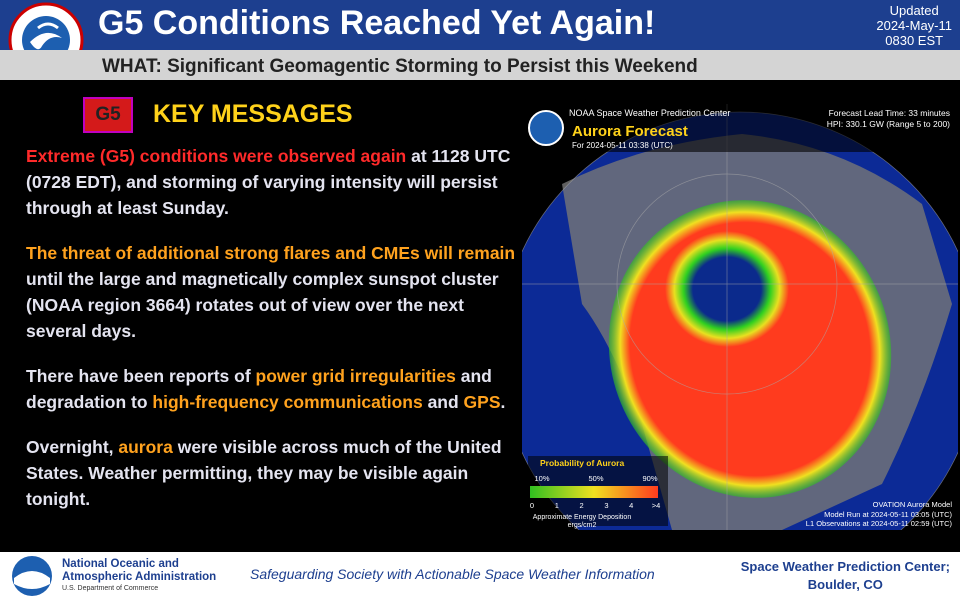  I want to click on map-time: For 2024-05-11 03:38 (UTC), so click(622, 145).